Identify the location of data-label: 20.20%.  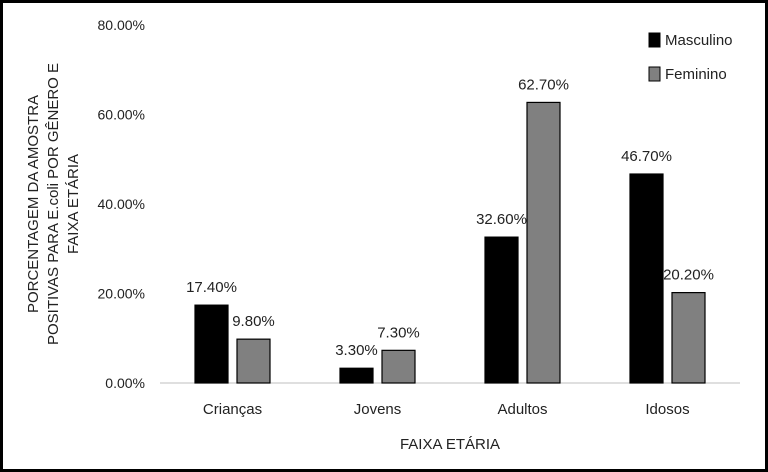
(688, 275).